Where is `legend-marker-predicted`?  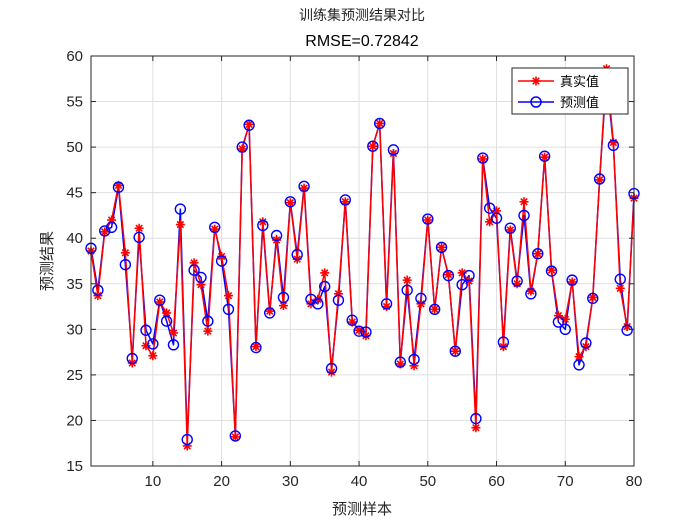
legend-marker-predicted is located at coordinates (536, 102).